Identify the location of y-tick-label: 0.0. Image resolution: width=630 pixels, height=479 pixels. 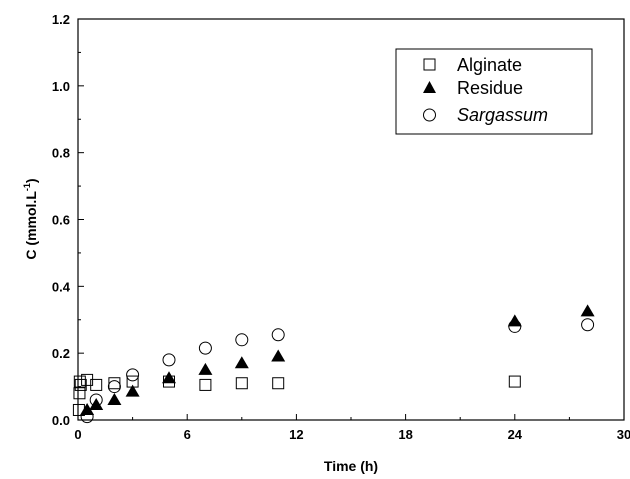
(61, 420).